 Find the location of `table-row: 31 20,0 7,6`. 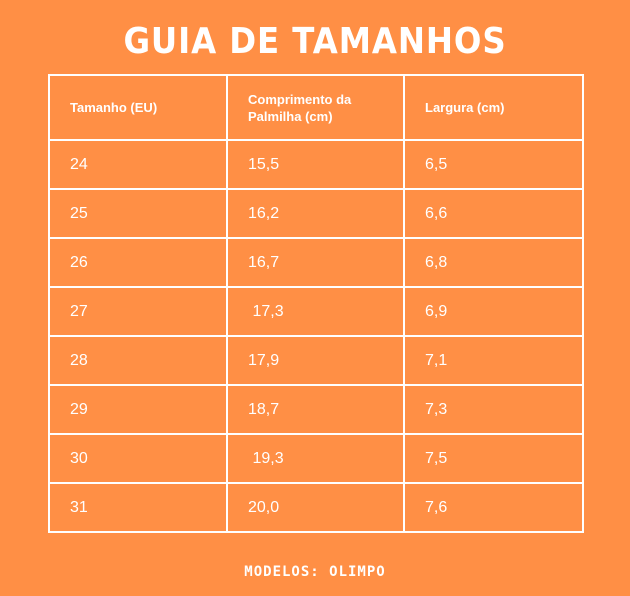

table-row: 31 20,0 7,6 is located at coordinates (316, 507).